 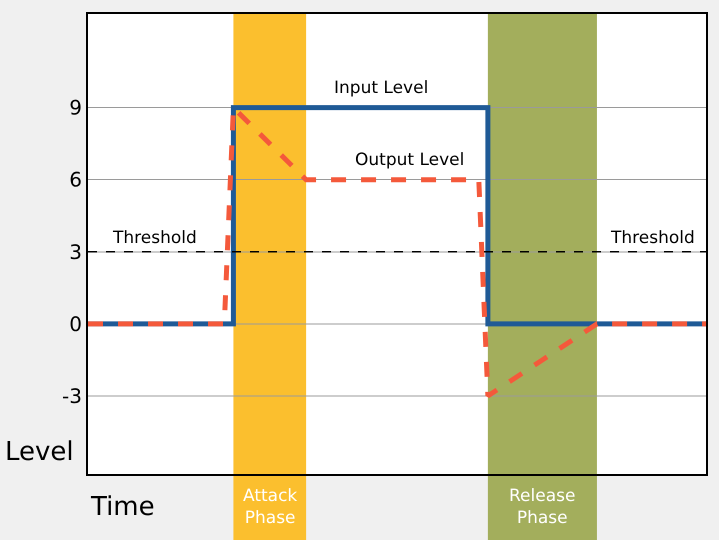 What do you see at coordinates (75, 180) in the screenshot?
I see `y-tick-label: 6` at bounding box center [75, 180].